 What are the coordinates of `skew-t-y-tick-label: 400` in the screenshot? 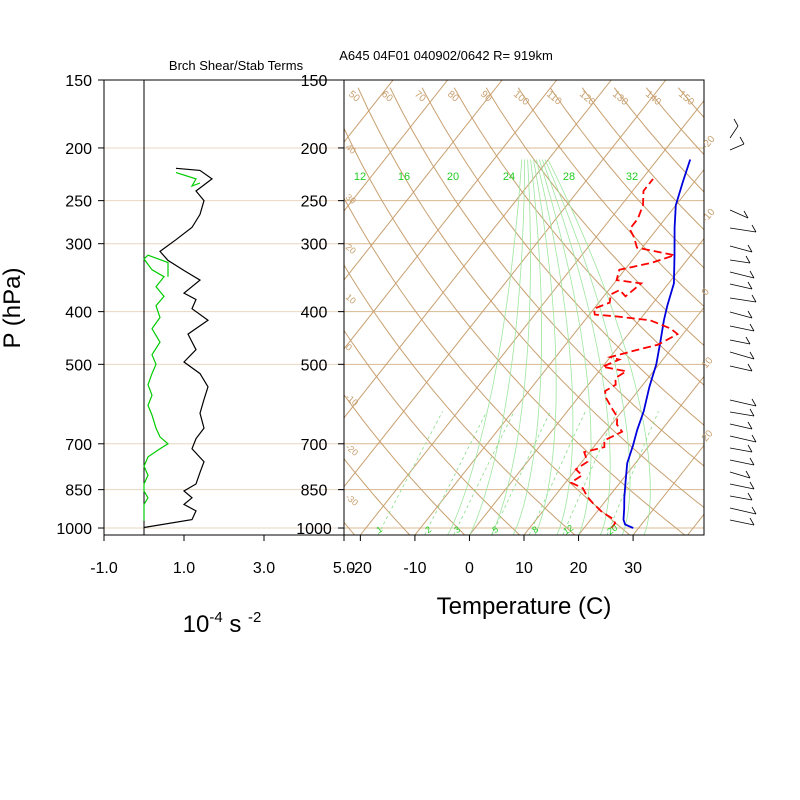 It's located at (314, 313).